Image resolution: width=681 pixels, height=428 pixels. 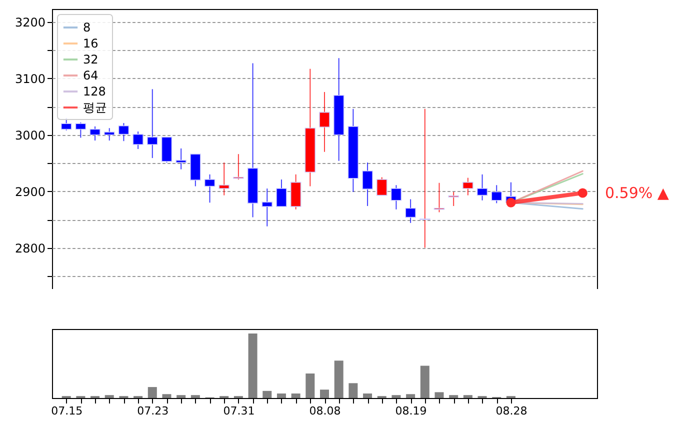 What do you see at coordinates (30, 22) in the screenshot?
I see `y-tick-label: 3200` at bounding box center [30, 22].